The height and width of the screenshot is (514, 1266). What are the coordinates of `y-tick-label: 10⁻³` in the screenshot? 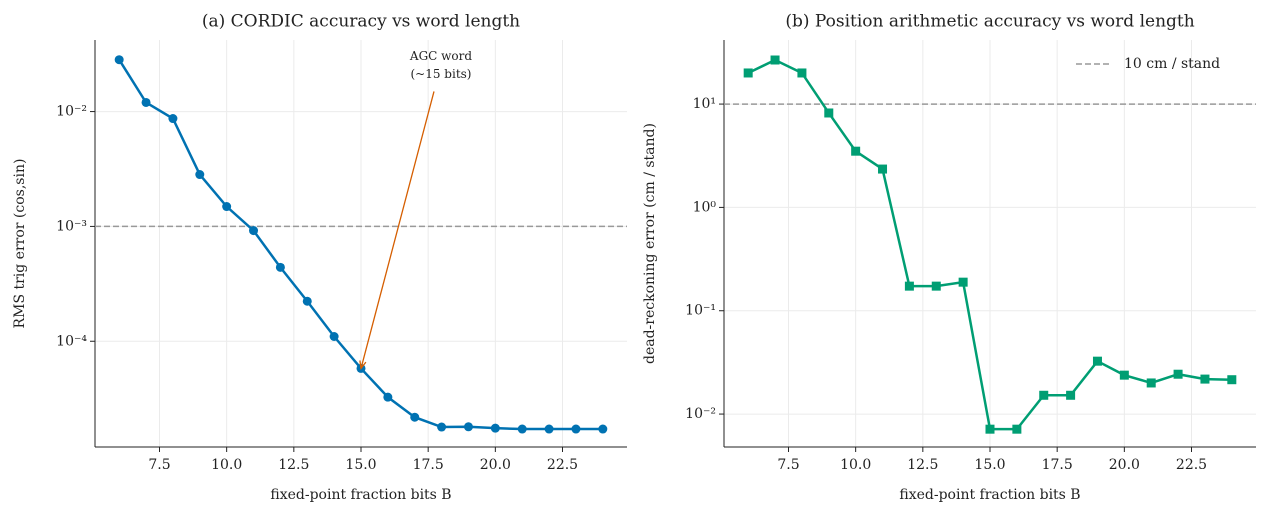 It's located at (71, 226).